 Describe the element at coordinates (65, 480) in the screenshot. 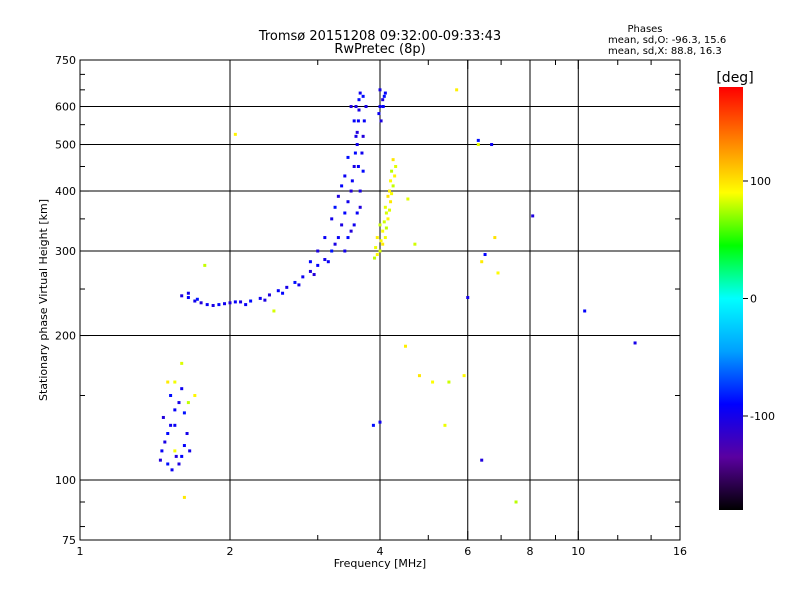

I see `y-tick-label: 100` at that location.